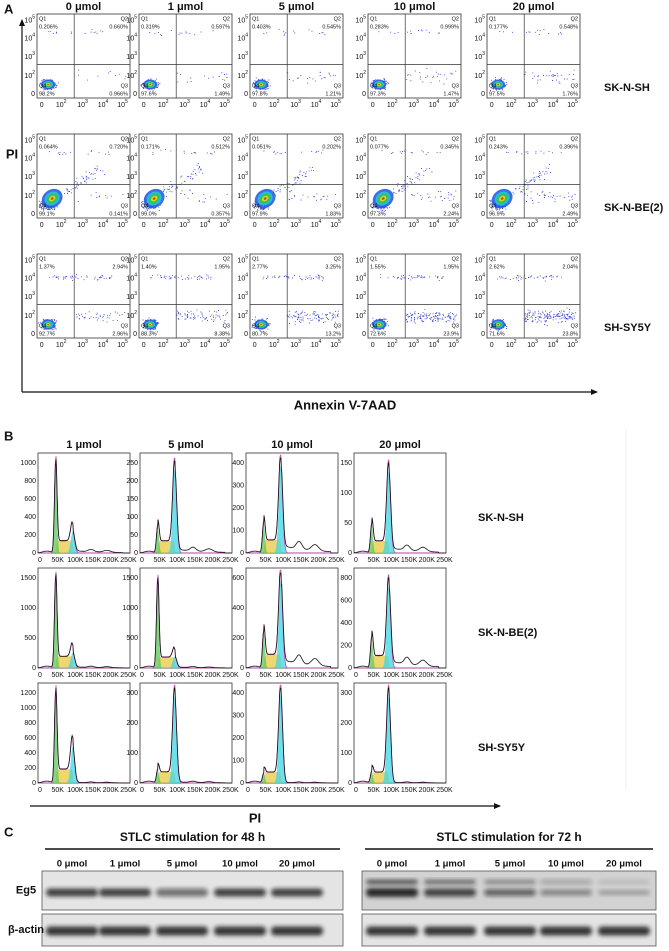 The image size is (669, 951). I want to click on quadrant-value: 96.9%, so click(497, 214).